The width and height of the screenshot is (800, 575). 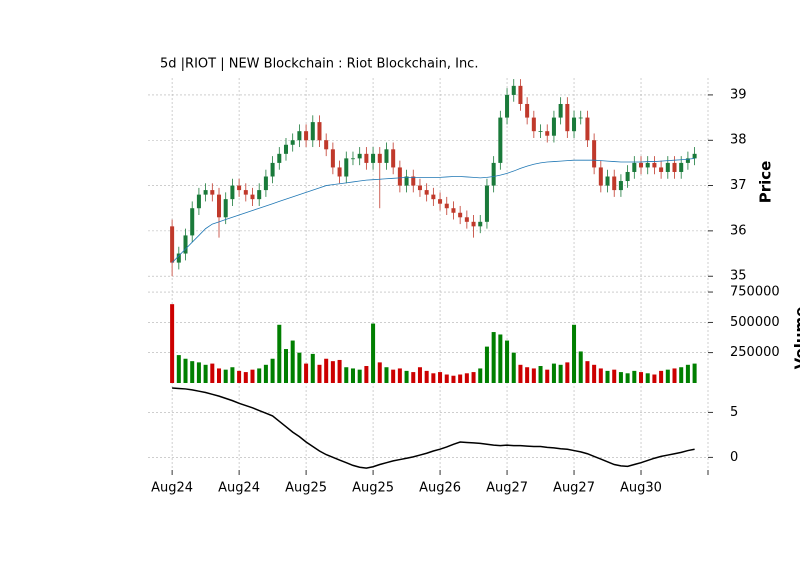 I want to click on indicator-line, so click(x=433, y=428).